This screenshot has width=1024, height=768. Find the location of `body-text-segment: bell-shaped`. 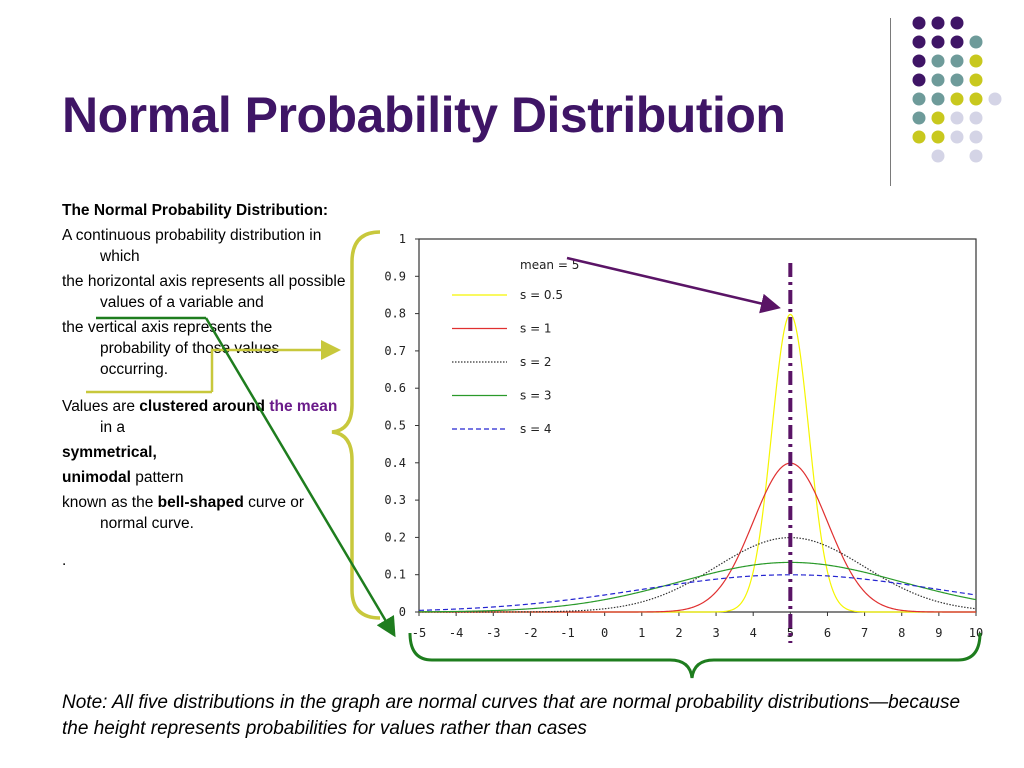

body-text-segment: bell-shaped is located at coordinates (200, 502).